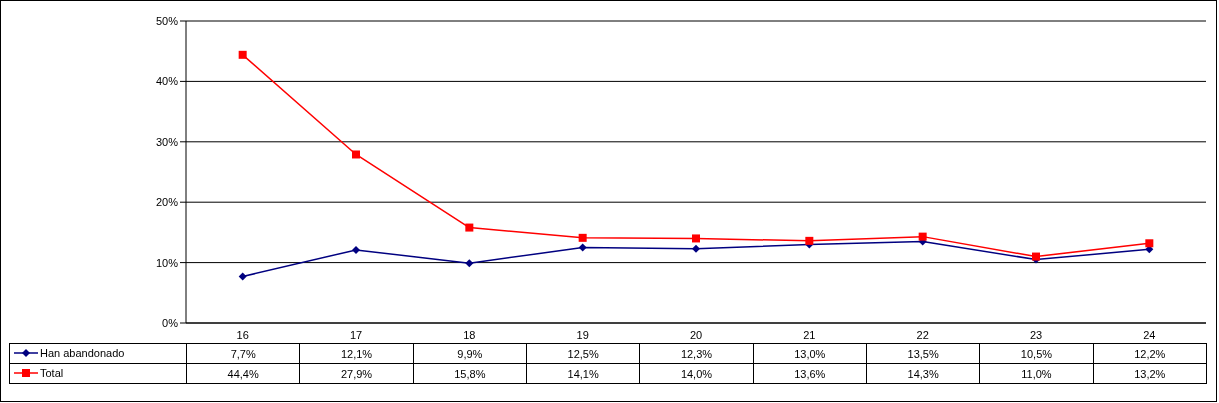 The width and height of the screenshot is (1219, 403). Describe the element at coordinates (167, 262) in the screenshot. I see `y-tick-label: 10%` at that location.